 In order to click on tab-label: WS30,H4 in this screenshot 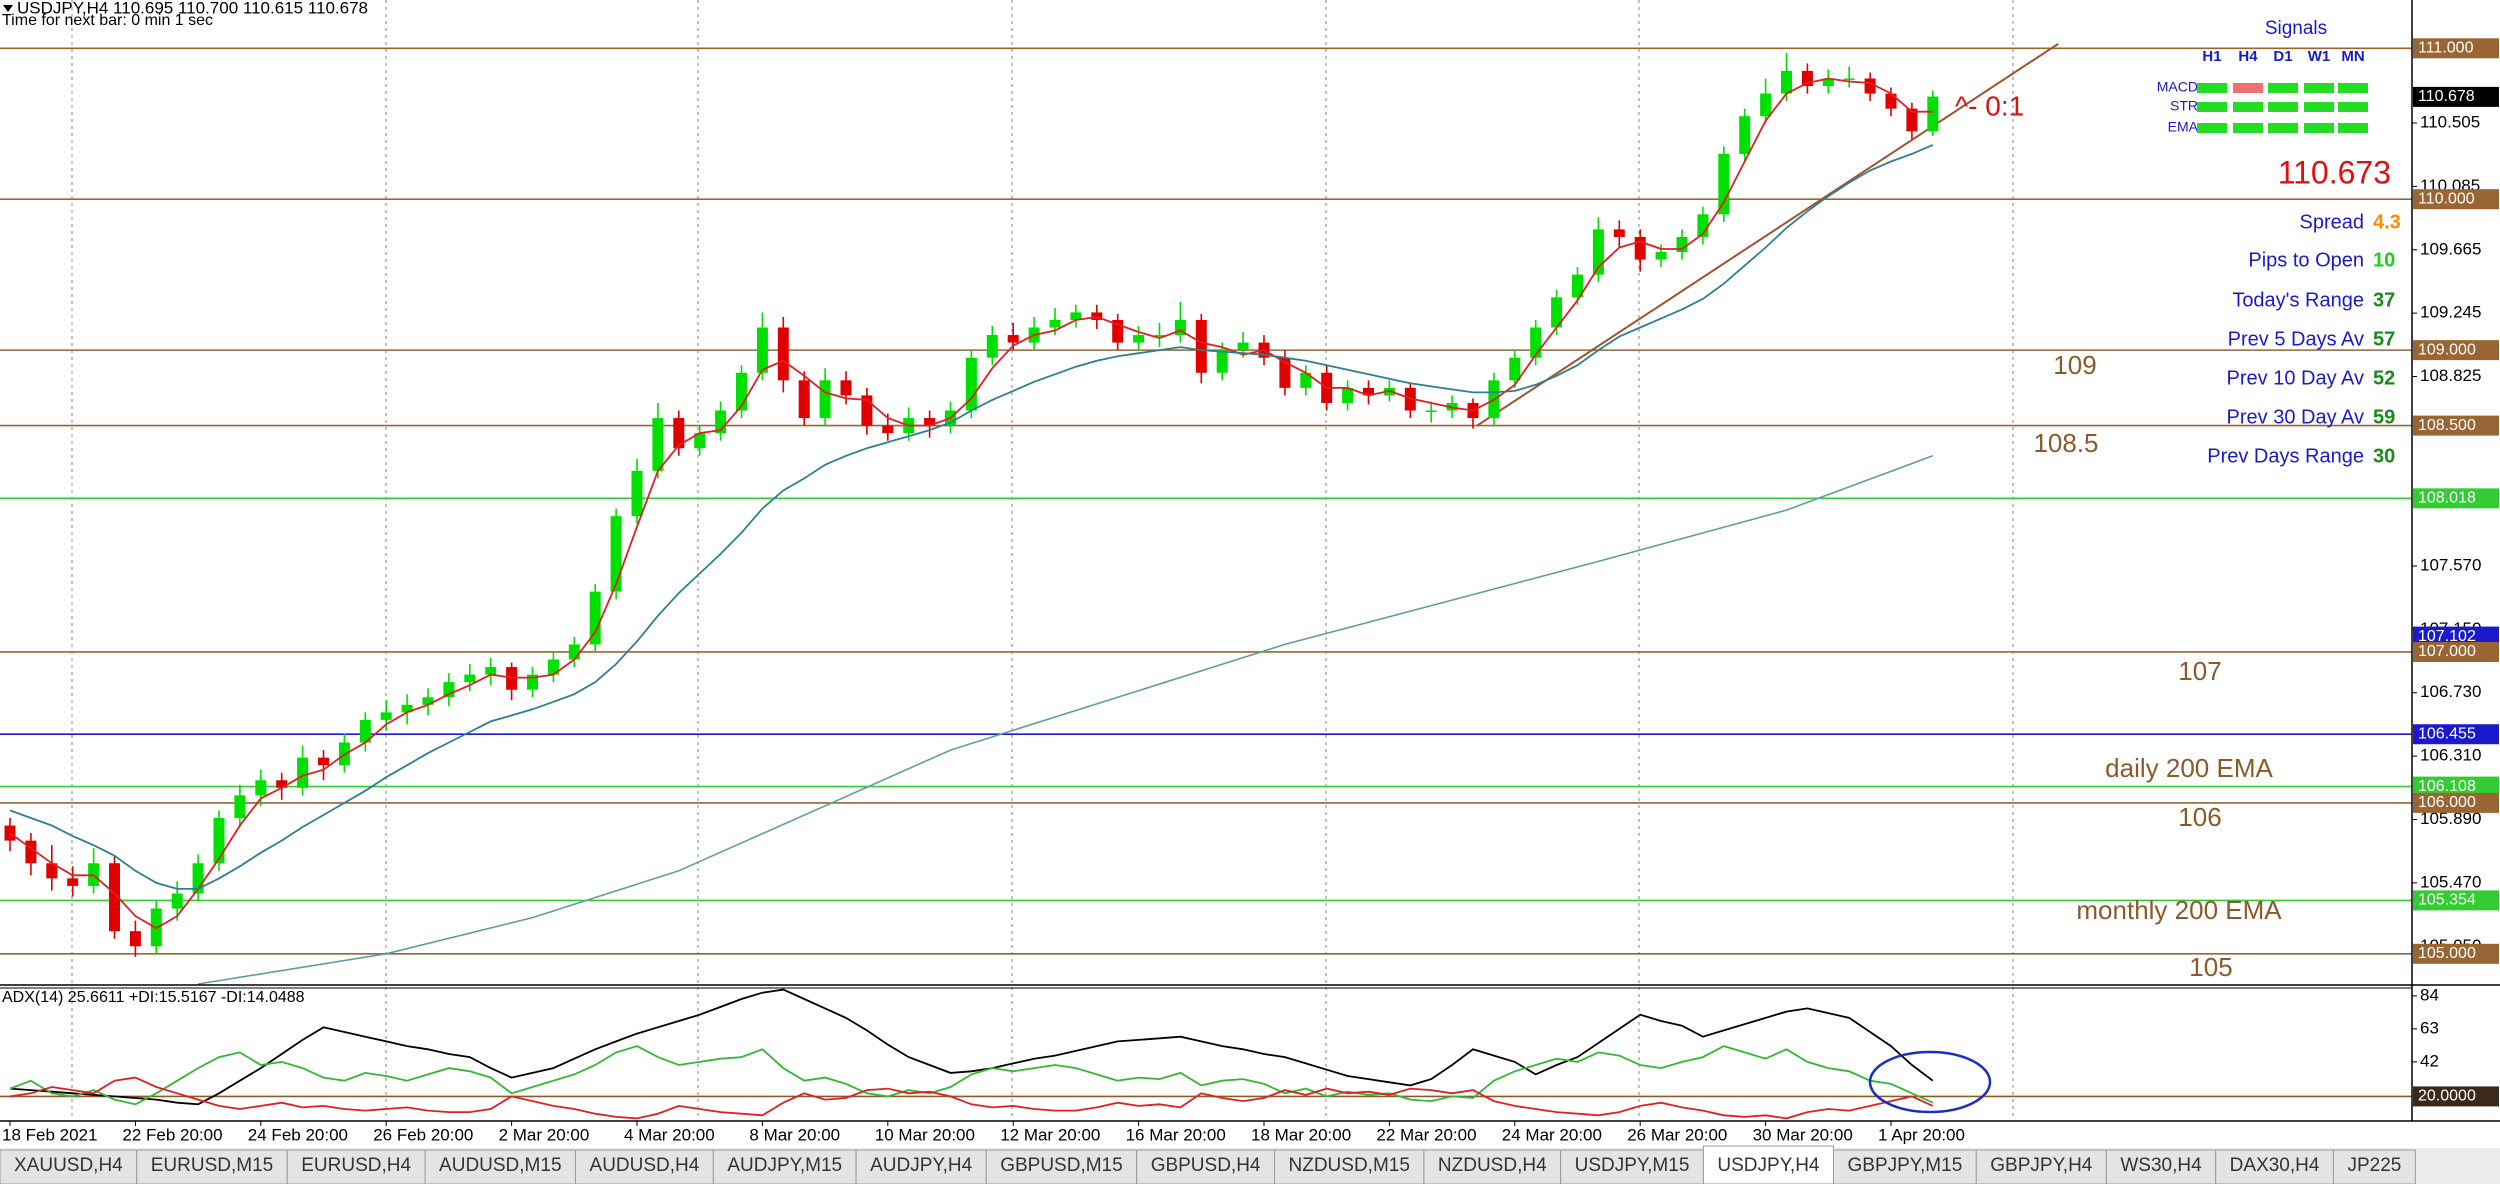, I will do `click(2161, 1165)`.